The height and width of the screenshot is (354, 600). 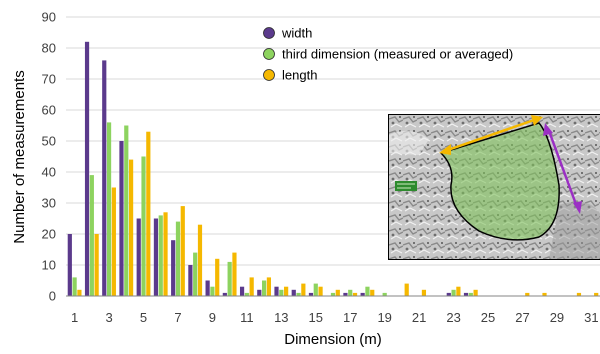 What do you see at coordinates (52, 296) in the screenshot?
I see `y-tick-label: 0` at bounding box center [52, 296].